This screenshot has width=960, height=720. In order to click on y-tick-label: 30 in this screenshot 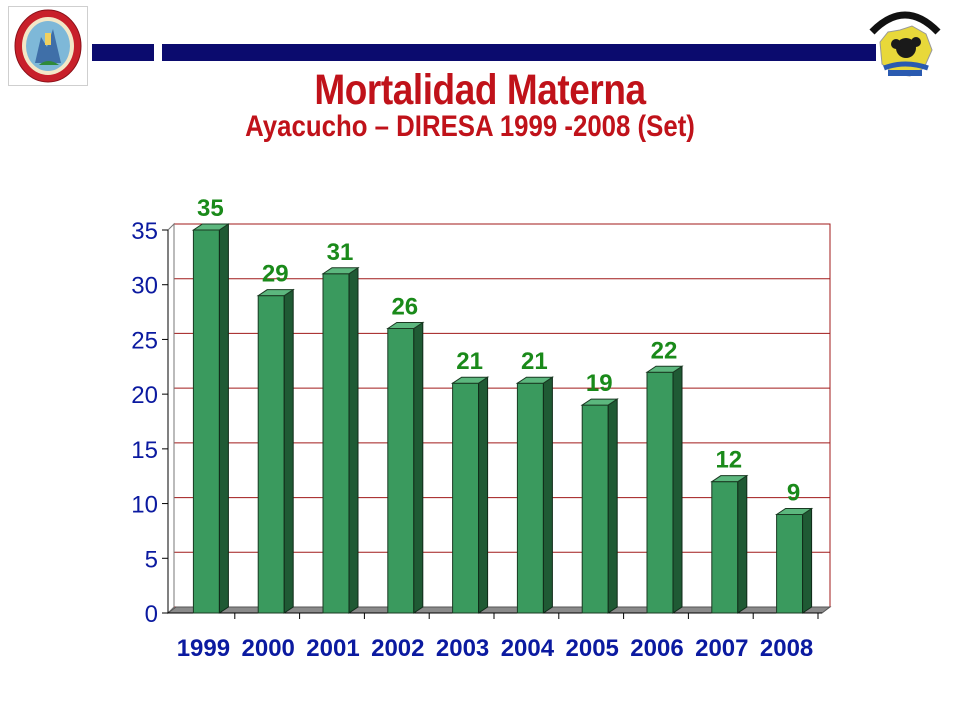, I will do `click(144, 286)`.